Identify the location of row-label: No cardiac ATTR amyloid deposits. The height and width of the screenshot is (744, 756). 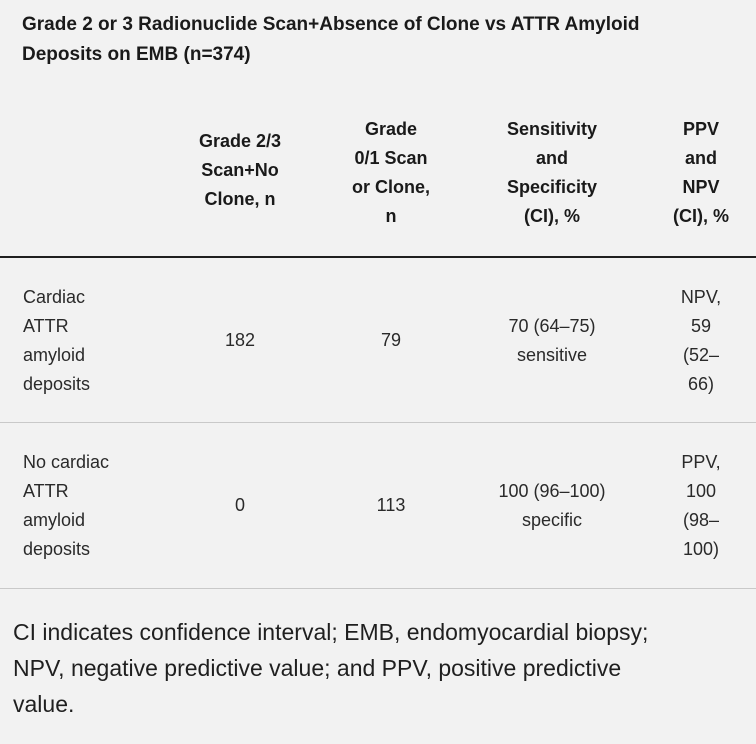
(83, 506).